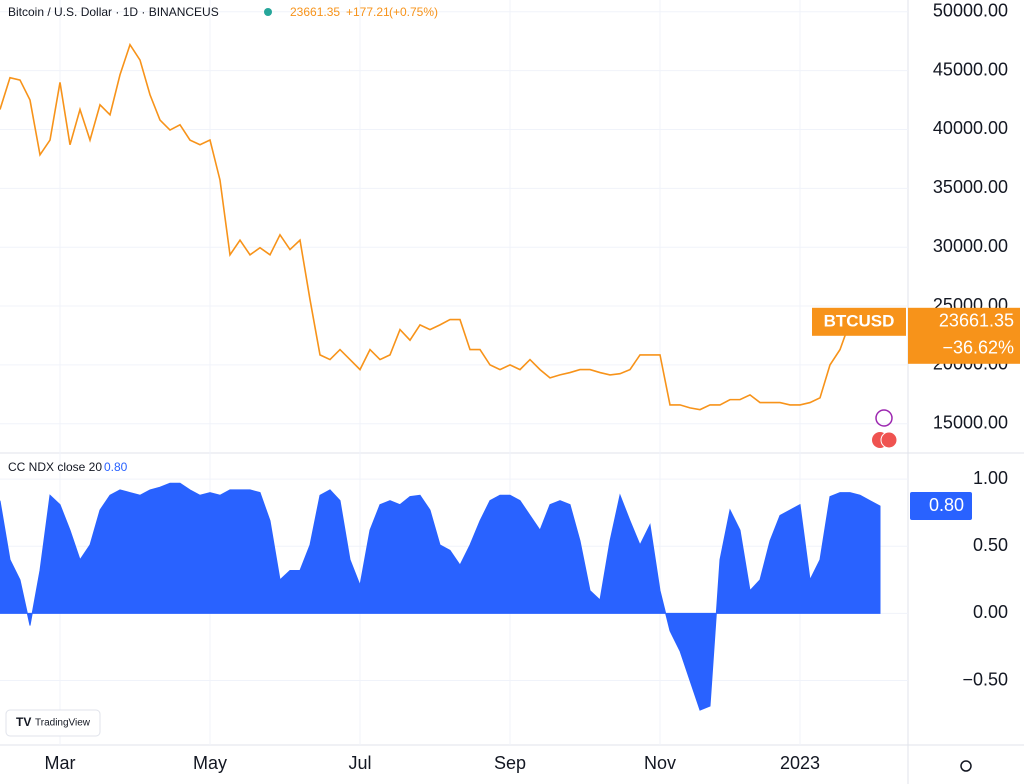 The image size is (1024, 784). Describe the element at coordinates (976, 321) in the screenshot. I see `price-badge-value: 23661.35` at that location.